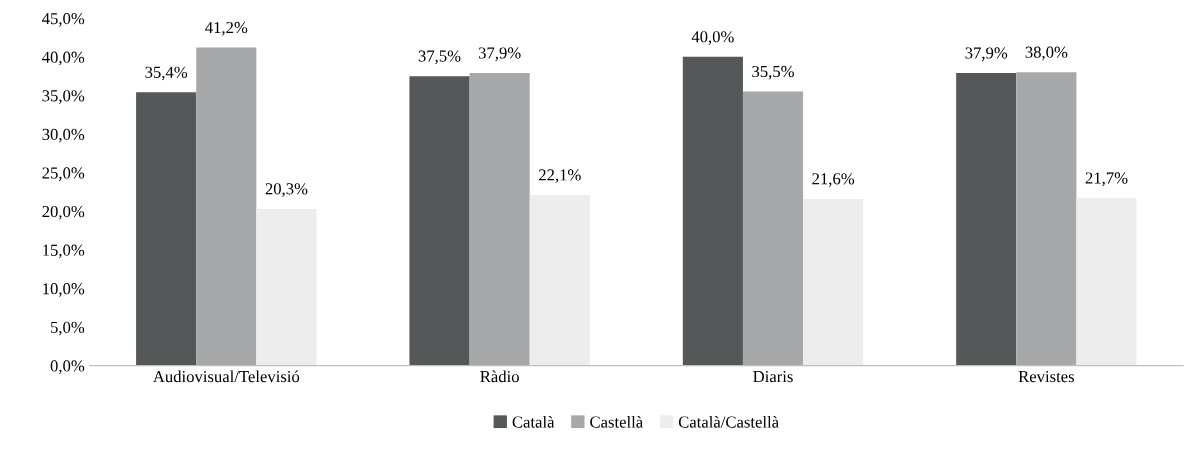 The image size is (1195, 457). Describe the element at coordinates (63, 58) in the screenshot. I see `y-tick-label: 40,0%` at that location.